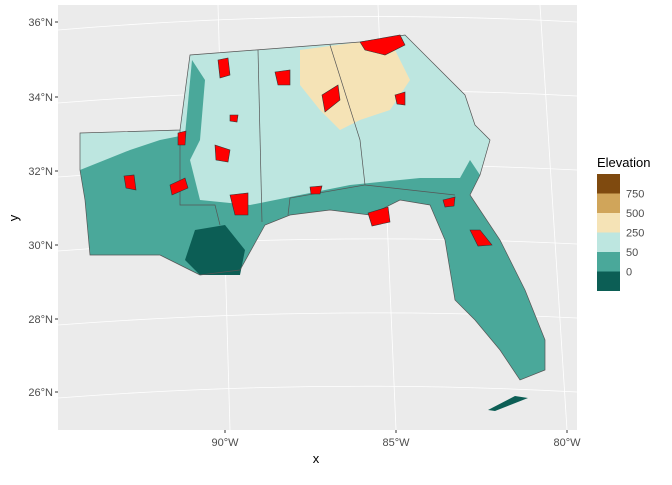 This screenshot has width=672, height=485. What do you see at coordinates (396, 443) in the screenshot?
I see `x-tick-label: 85°W` at bounding box center [396, 443].